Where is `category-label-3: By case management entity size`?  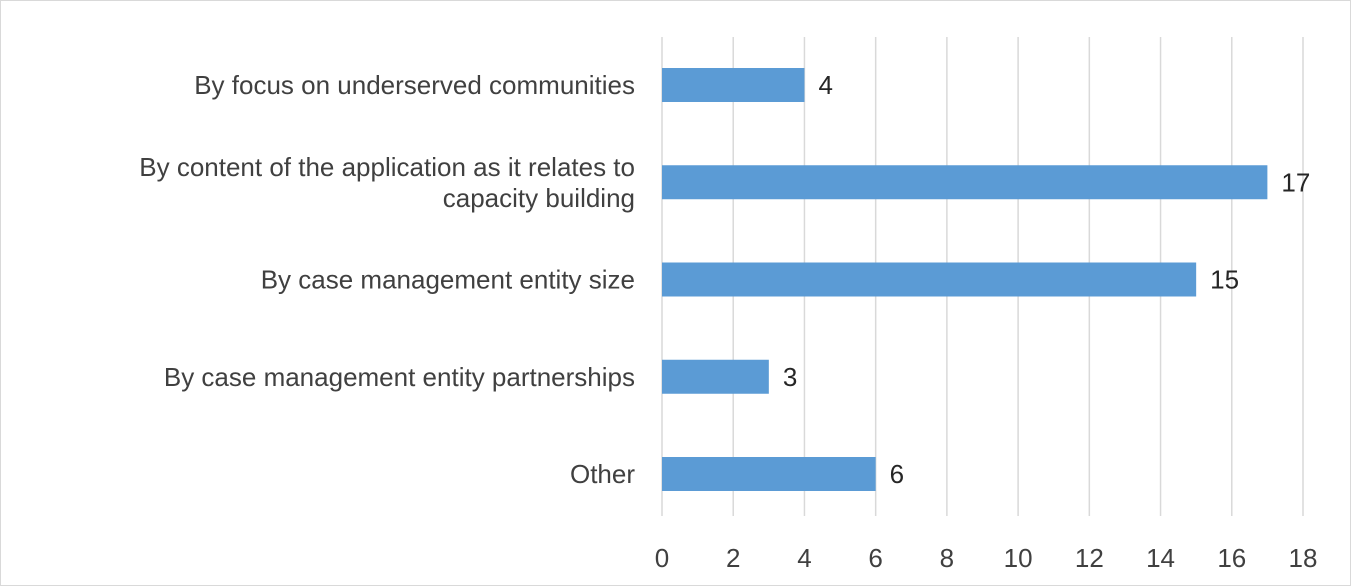 category-label-3: By case management entity size is located at coordinates (448, 280).